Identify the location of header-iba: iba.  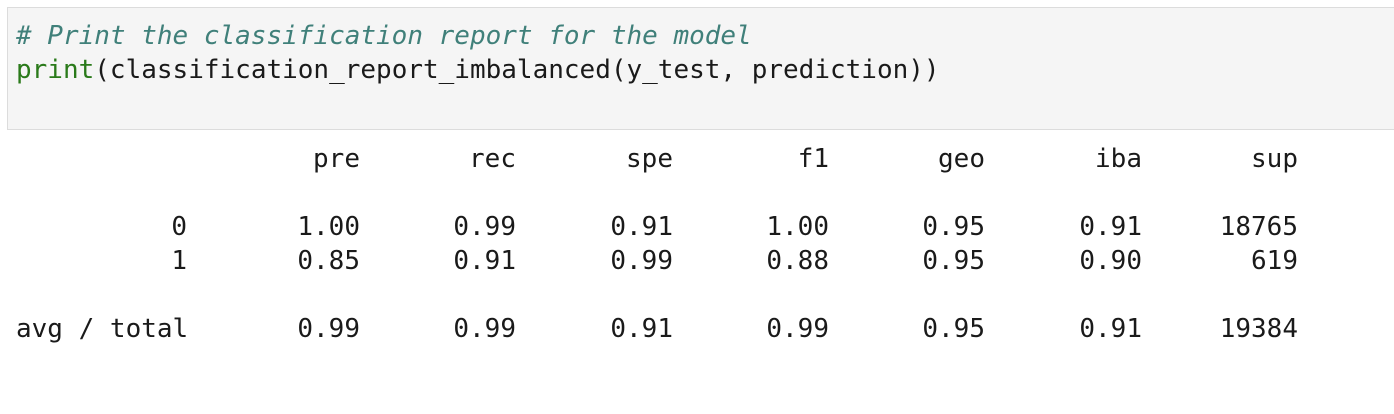
(1118, 159).